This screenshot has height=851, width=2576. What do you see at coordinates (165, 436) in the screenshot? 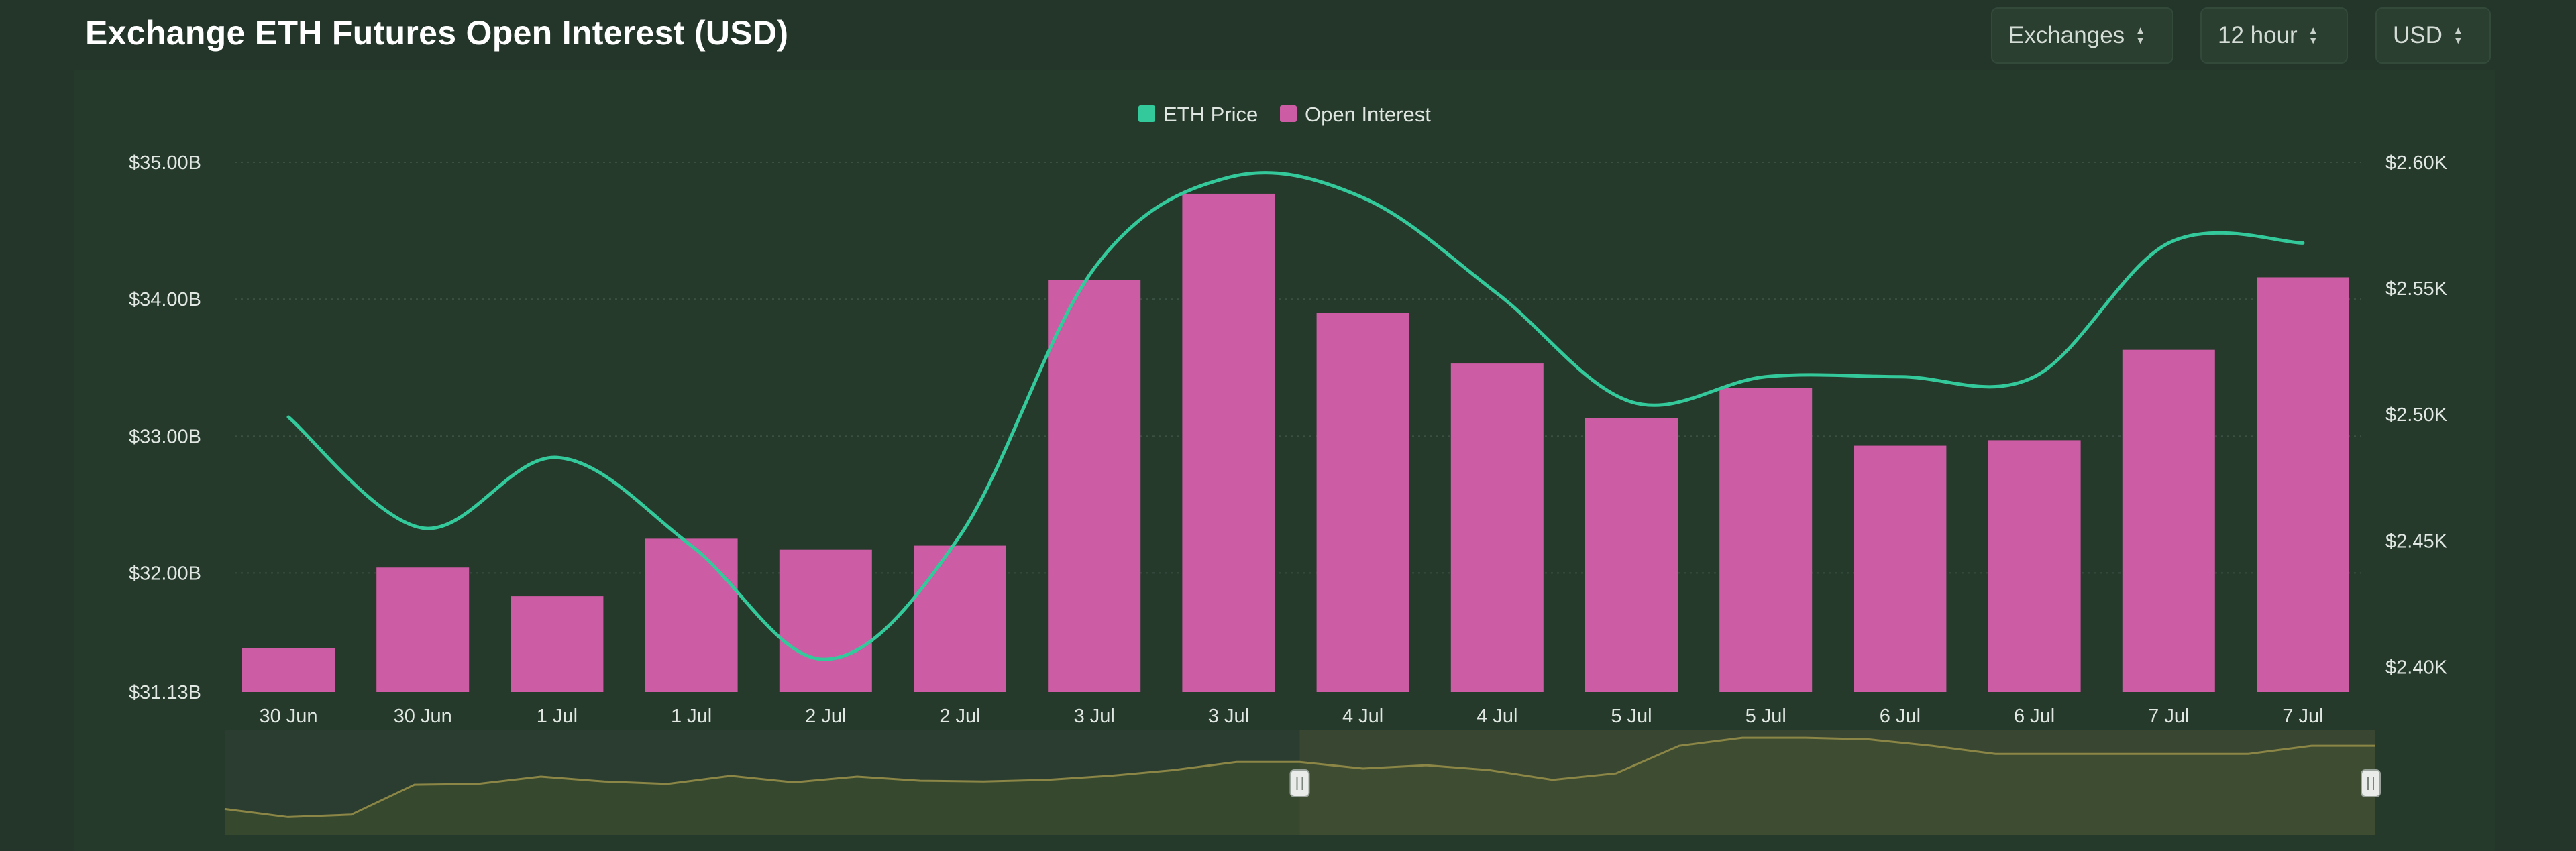
I see `left-axis-tick-label: $33.00B` at bounding box center [165, 436].